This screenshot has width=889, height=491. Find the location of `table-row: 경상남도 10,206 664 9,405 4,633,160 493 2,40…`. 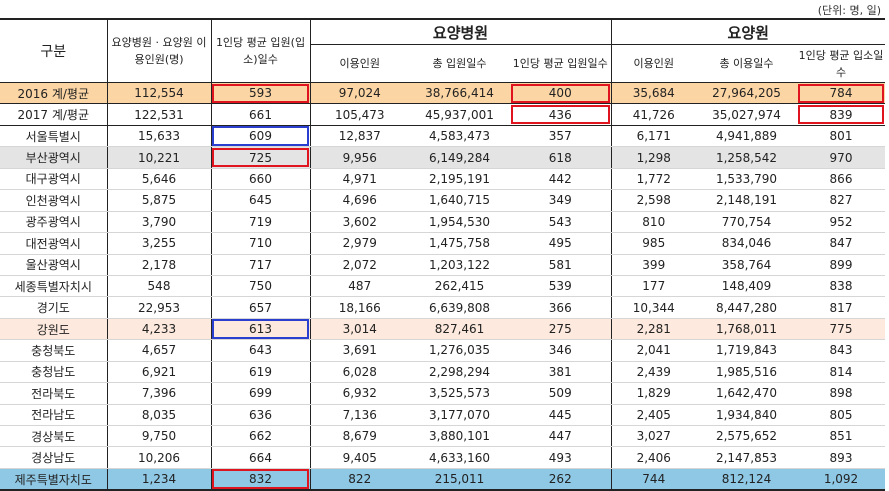

table-row: 경상남도 10,206 664 9,405 4,633,160 493 2,40… is located at coordinates (442, 457).